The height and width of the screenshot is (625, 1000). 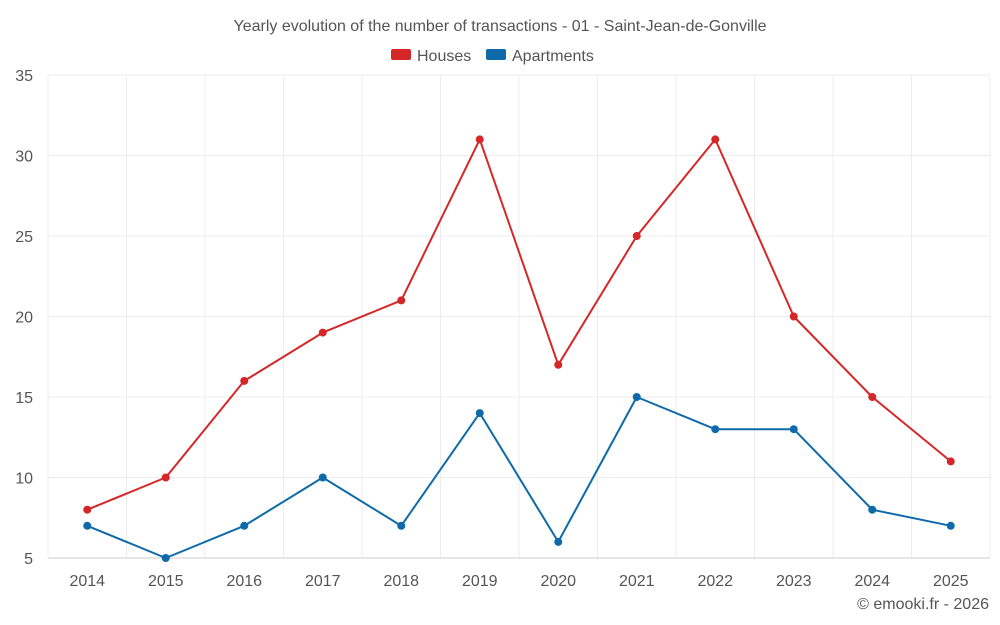 What do you see at coordinates (636, 236) in the screenshot?
I see `data-point-houses-2021` at bounding box center [636, 236].